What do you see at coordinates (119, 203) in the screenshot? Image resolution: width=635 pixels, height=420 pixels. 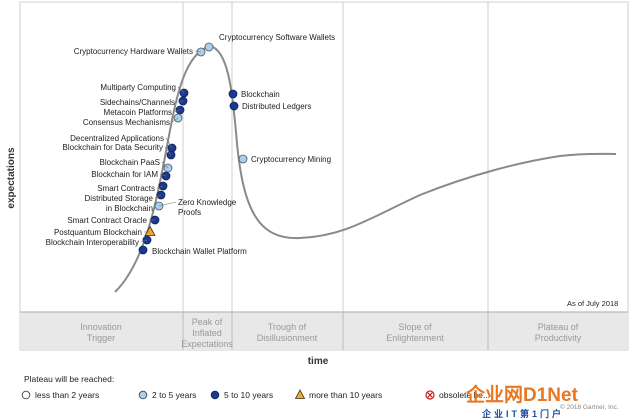 I see `label-distributed-storage-in-blockchain: Distributed Storage in Blockchain` at bounding box center [119, 203].